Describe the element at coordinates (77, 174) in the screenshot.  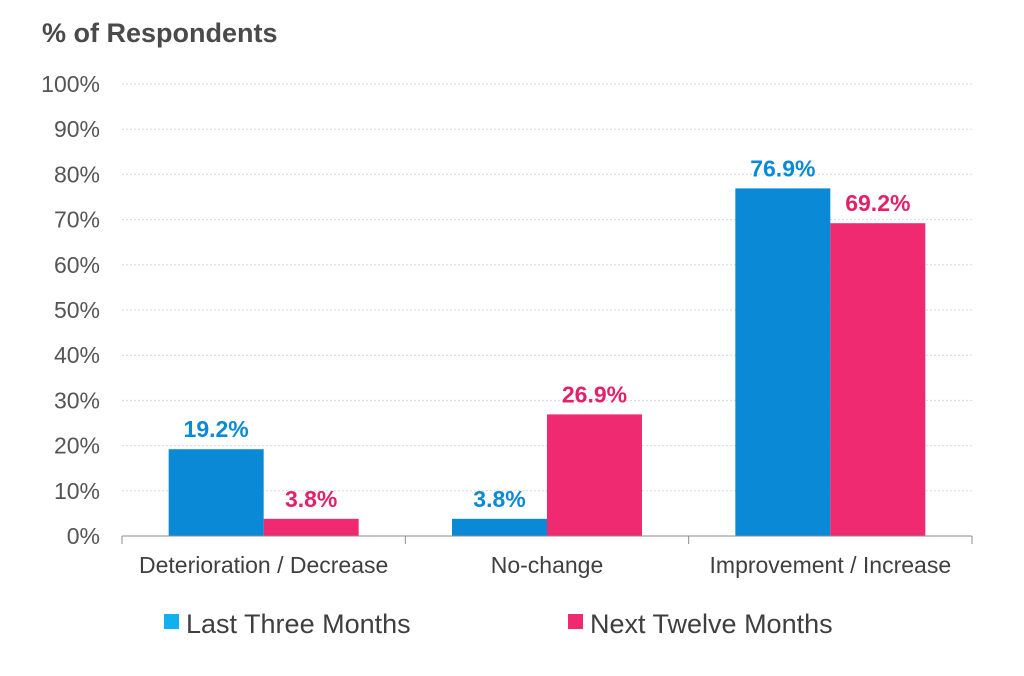
I see `y-tick-label: 80%` at that location.